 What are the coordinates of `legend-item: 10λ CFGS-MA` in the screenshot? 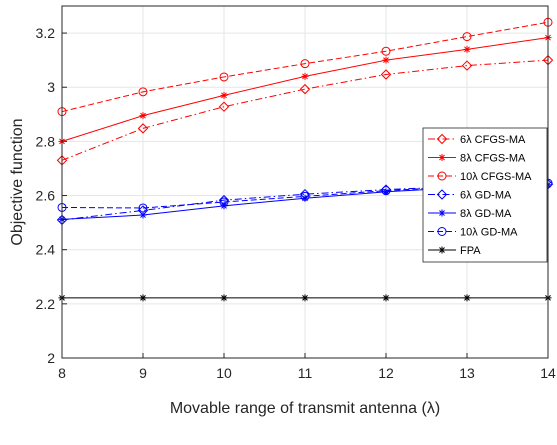 It's located at (480, 177).